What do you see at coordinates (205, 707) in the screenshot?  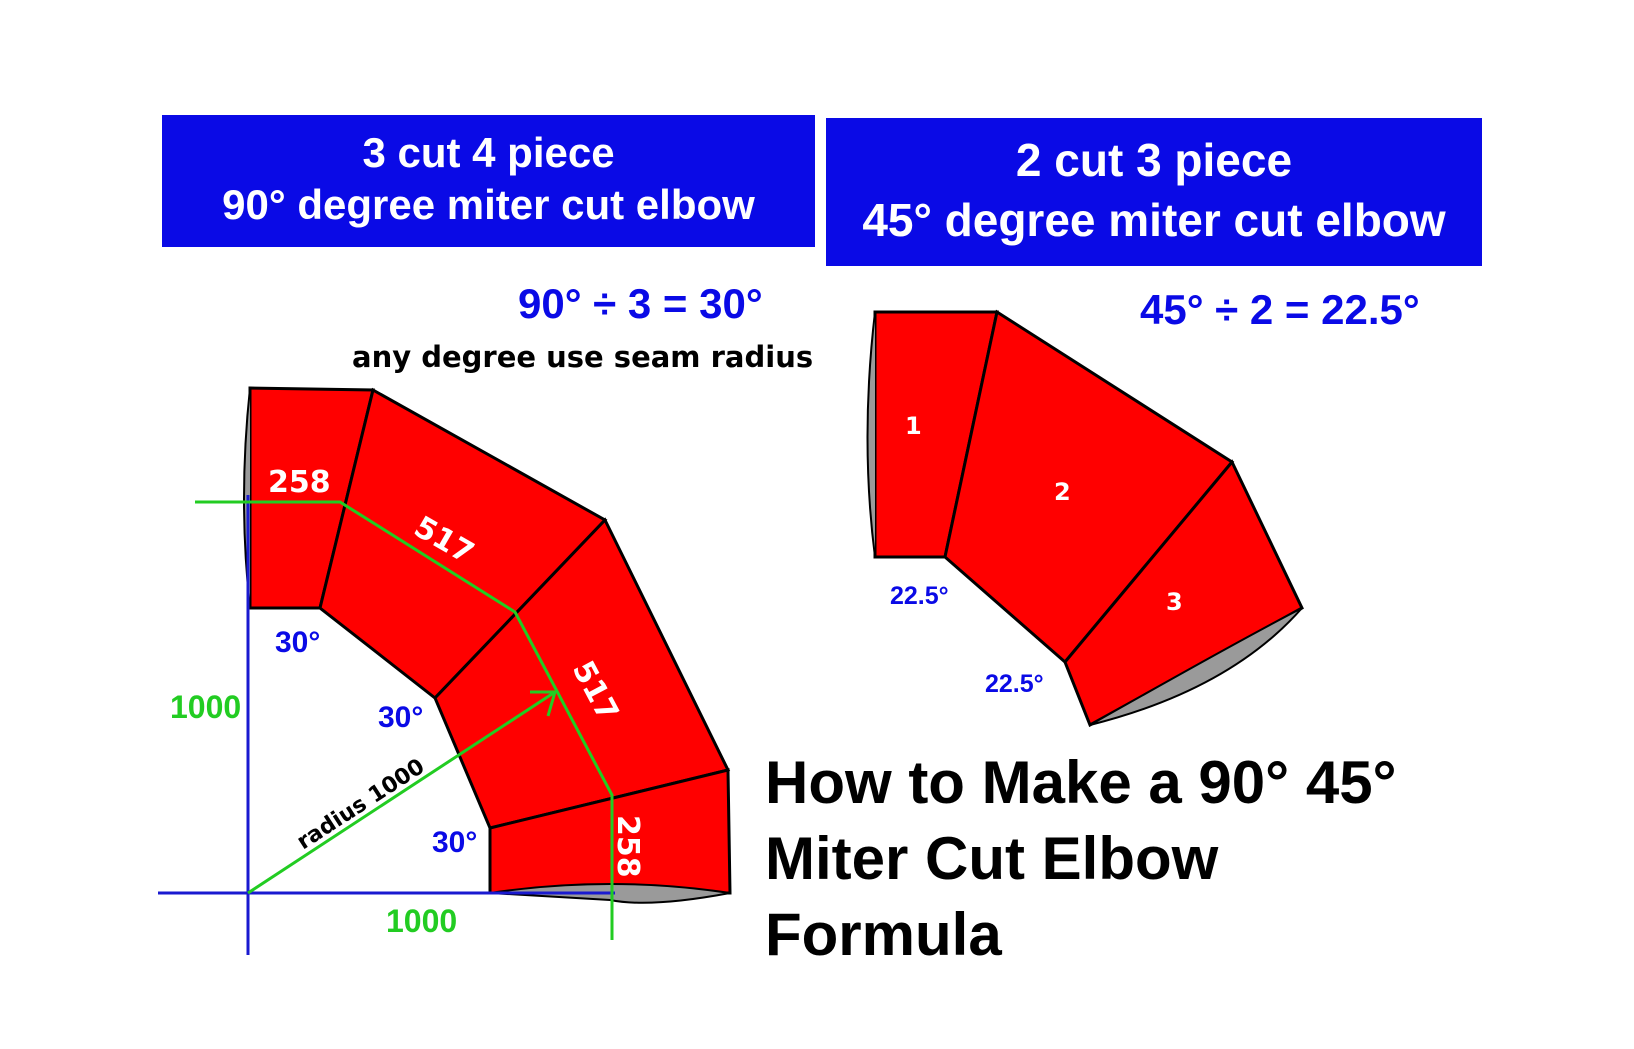 I see `dimension-vertical: 1000` at bounding box center [205, 707].